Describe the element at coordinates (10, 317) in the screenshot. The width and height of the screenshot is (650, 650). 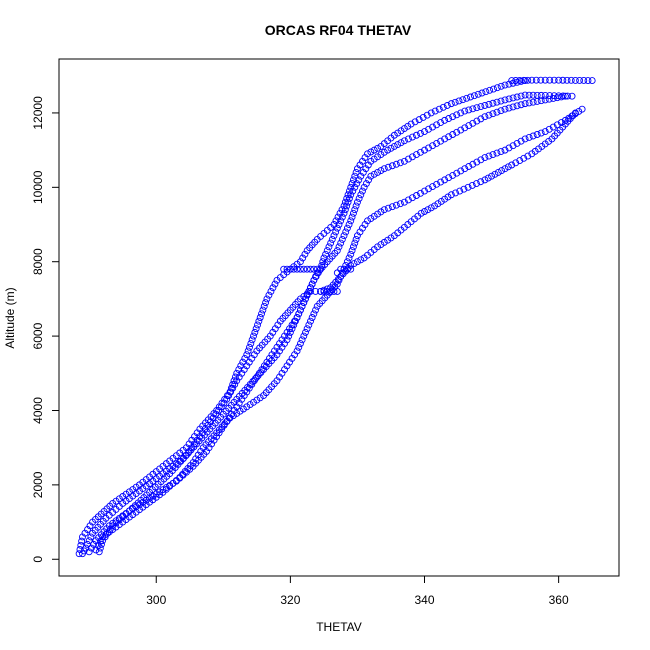
I see `y-axis-label: Altitude (m)` at that location.